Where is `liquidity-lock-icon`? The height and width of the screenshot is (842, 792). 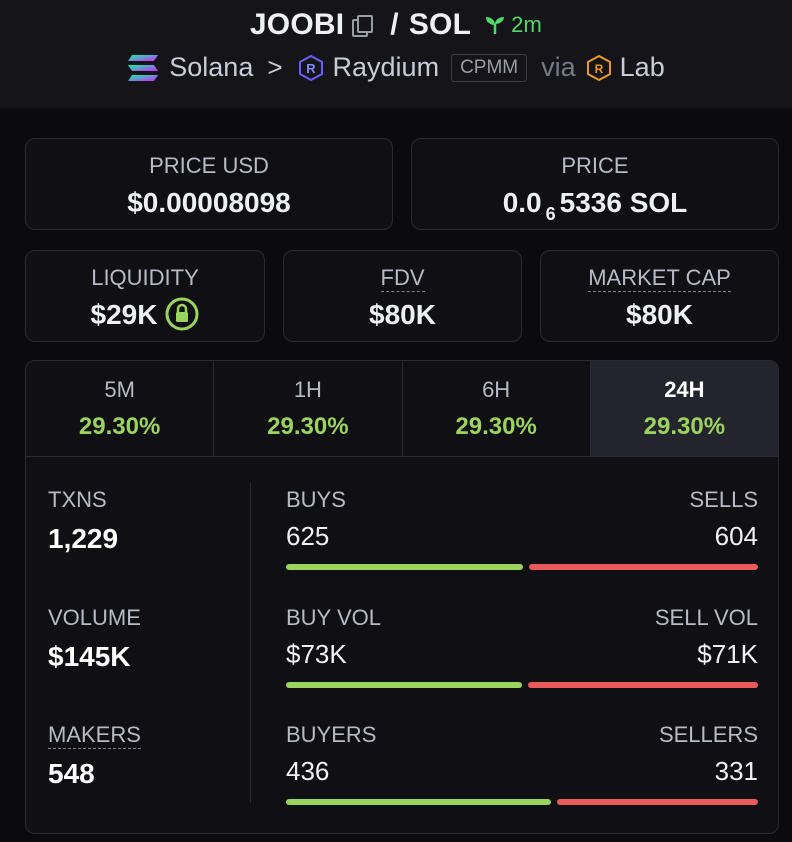
liquidity-lock-icon is located at coordinates (182, 314).